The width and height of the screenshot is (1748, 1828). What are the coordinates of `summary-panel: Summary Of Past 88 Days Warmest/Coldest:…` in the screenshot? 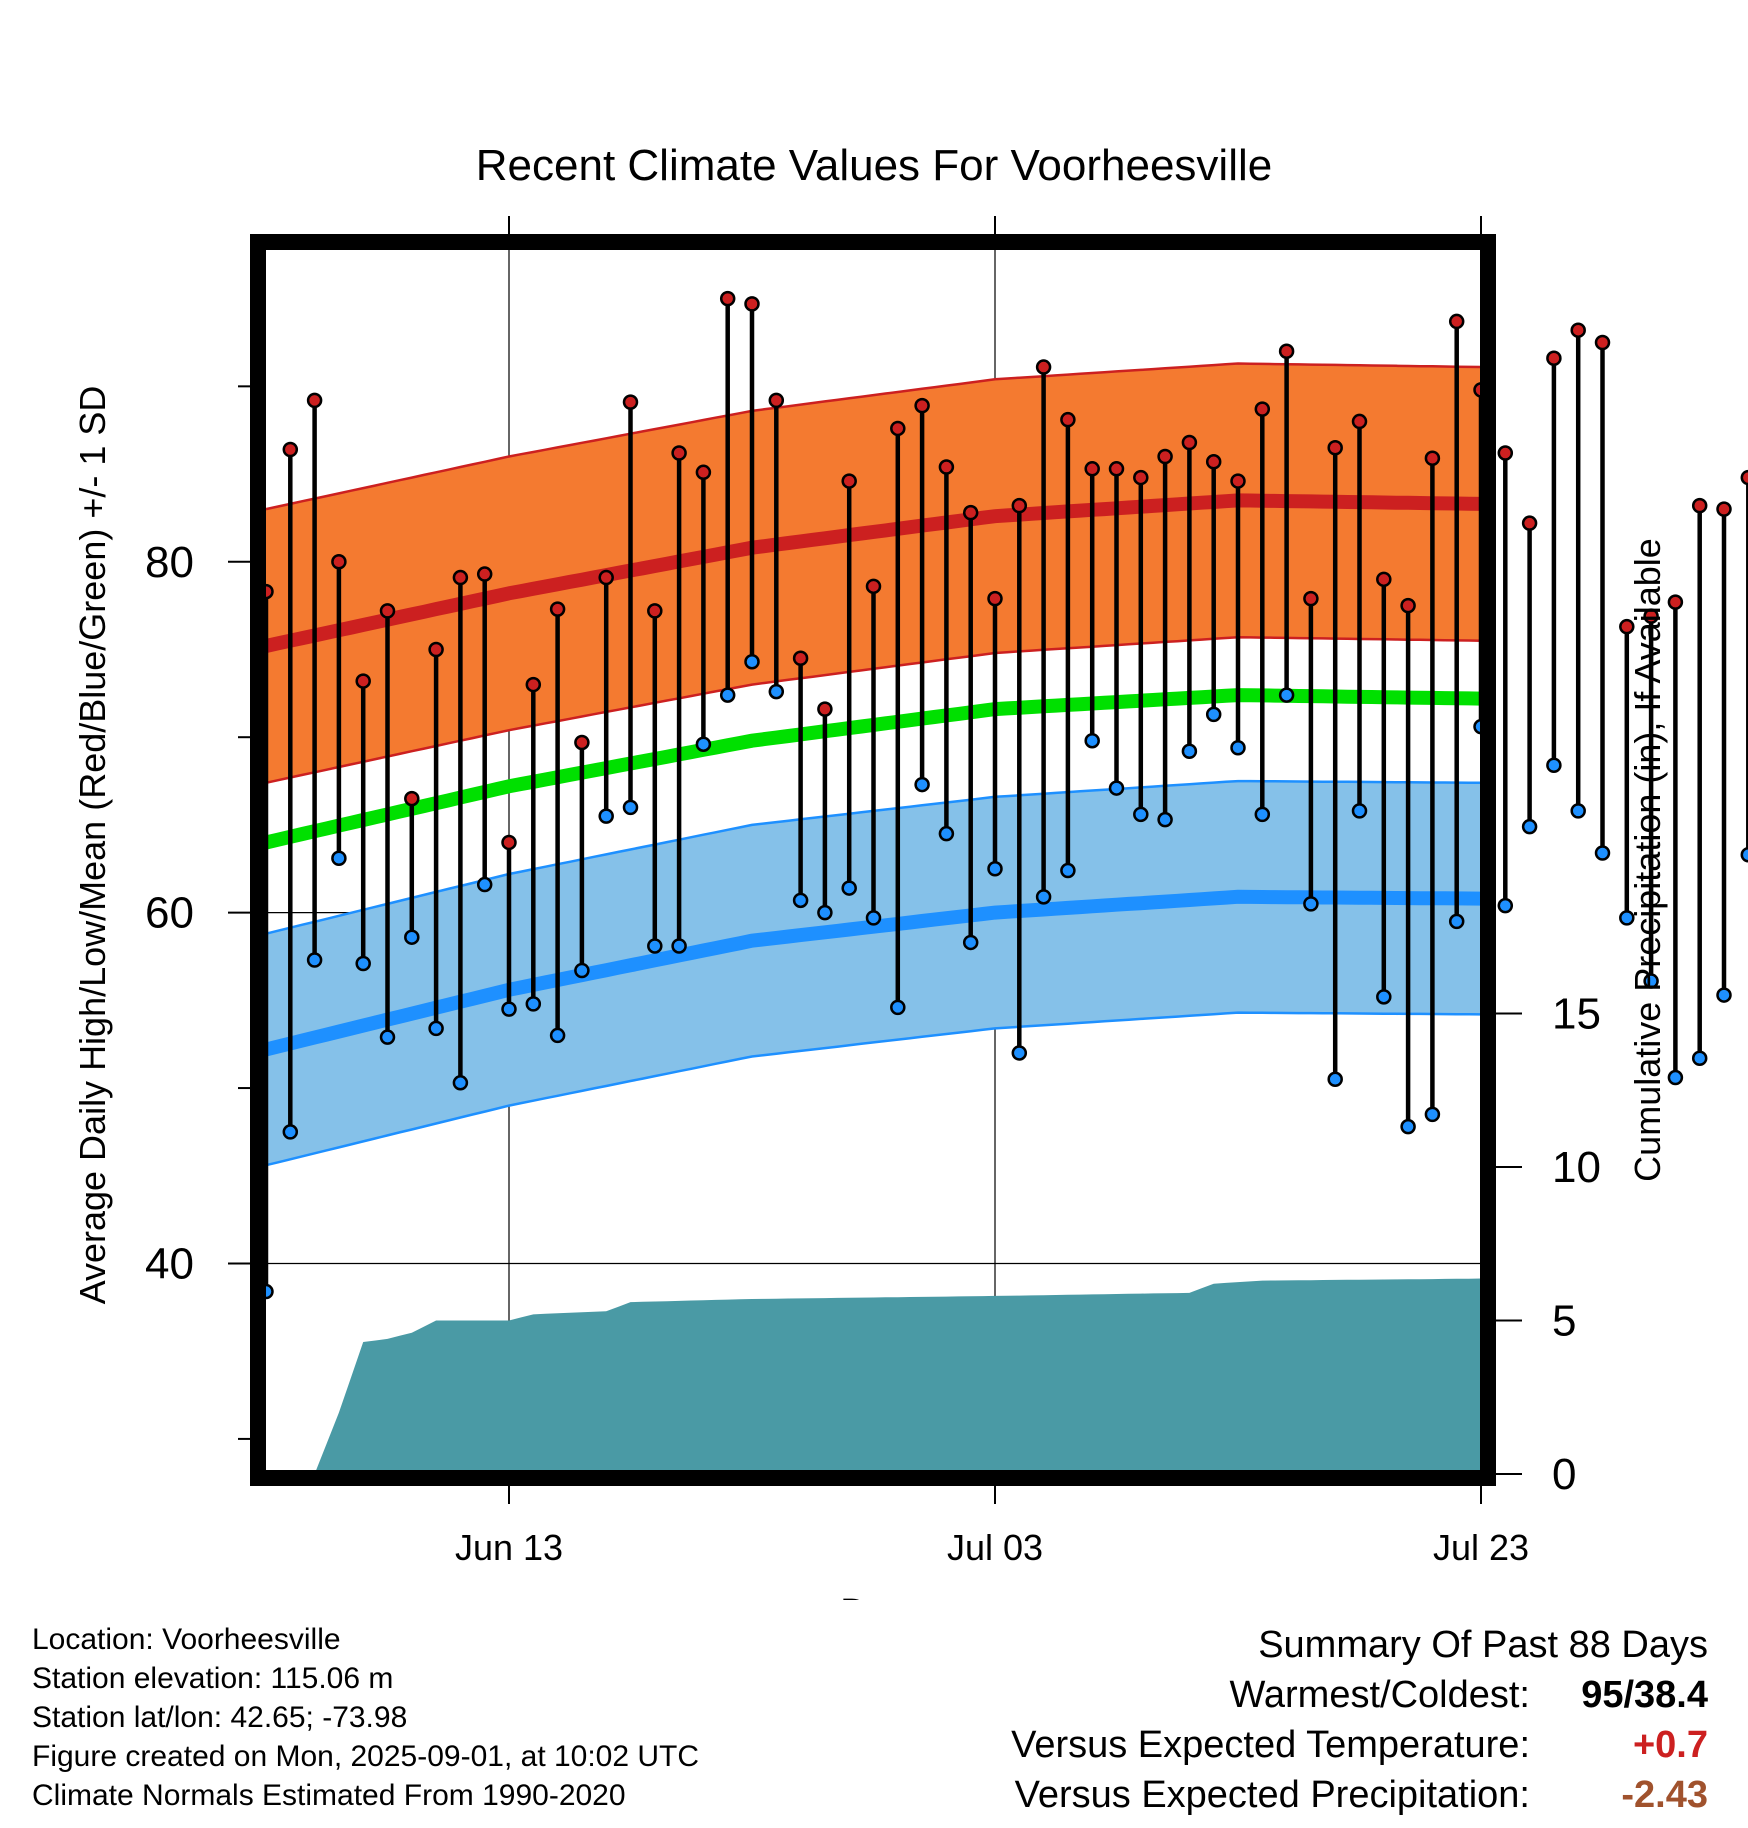 It's located at (1359, 1720).